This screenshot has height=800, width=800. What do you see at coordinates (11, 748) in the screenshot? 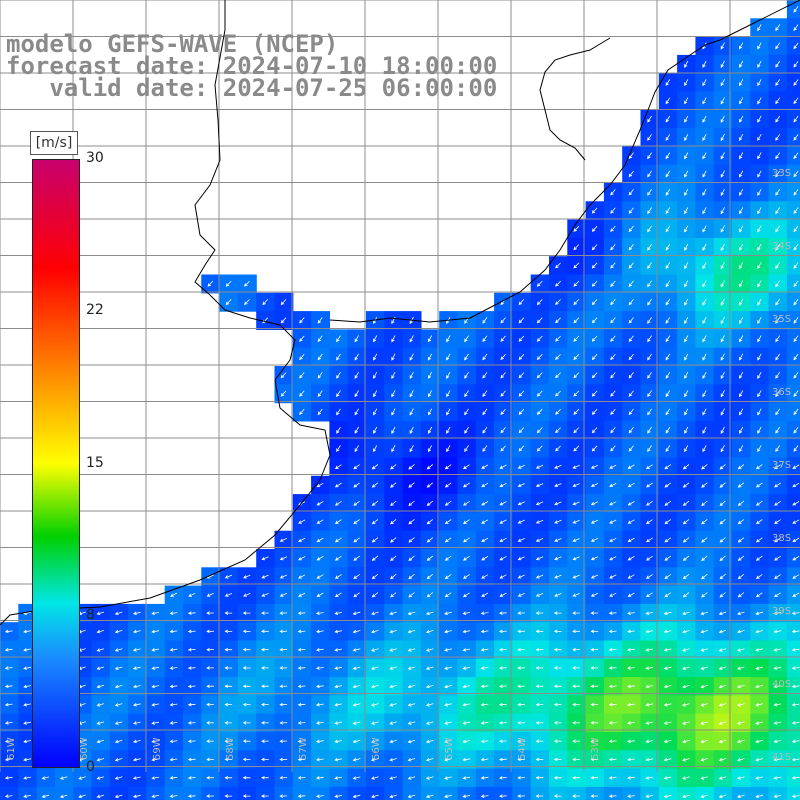
I see `lon-label: 61W` at bounding box center [11, 748].